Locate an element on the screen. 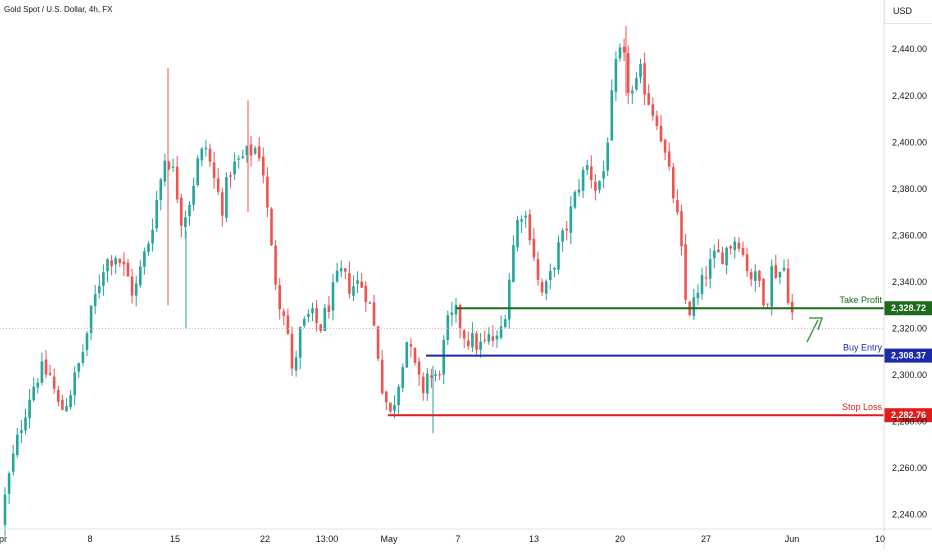  level-label: Take Profit is located at coordinates (860, 300).